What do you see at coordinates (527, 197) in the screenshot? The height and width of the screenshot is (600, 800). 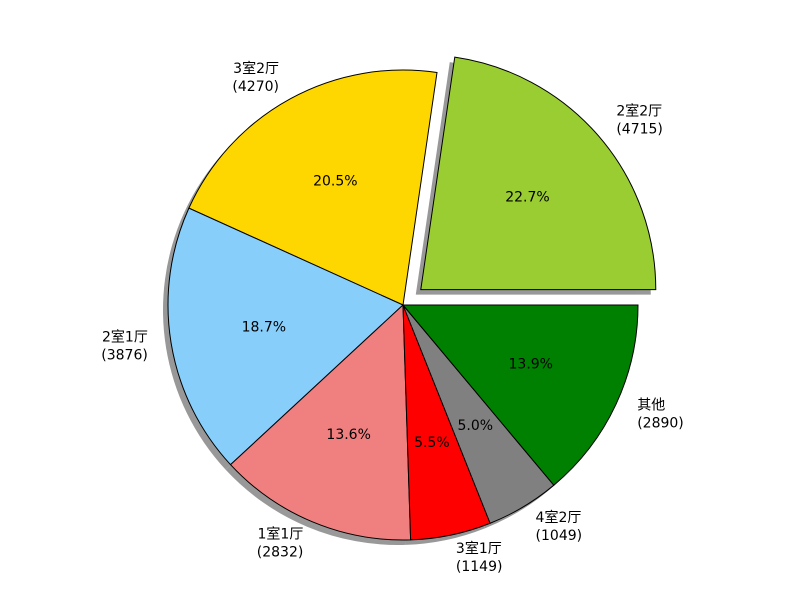 I see `percent-label: 22.7%` at bounding box center [527, 197].